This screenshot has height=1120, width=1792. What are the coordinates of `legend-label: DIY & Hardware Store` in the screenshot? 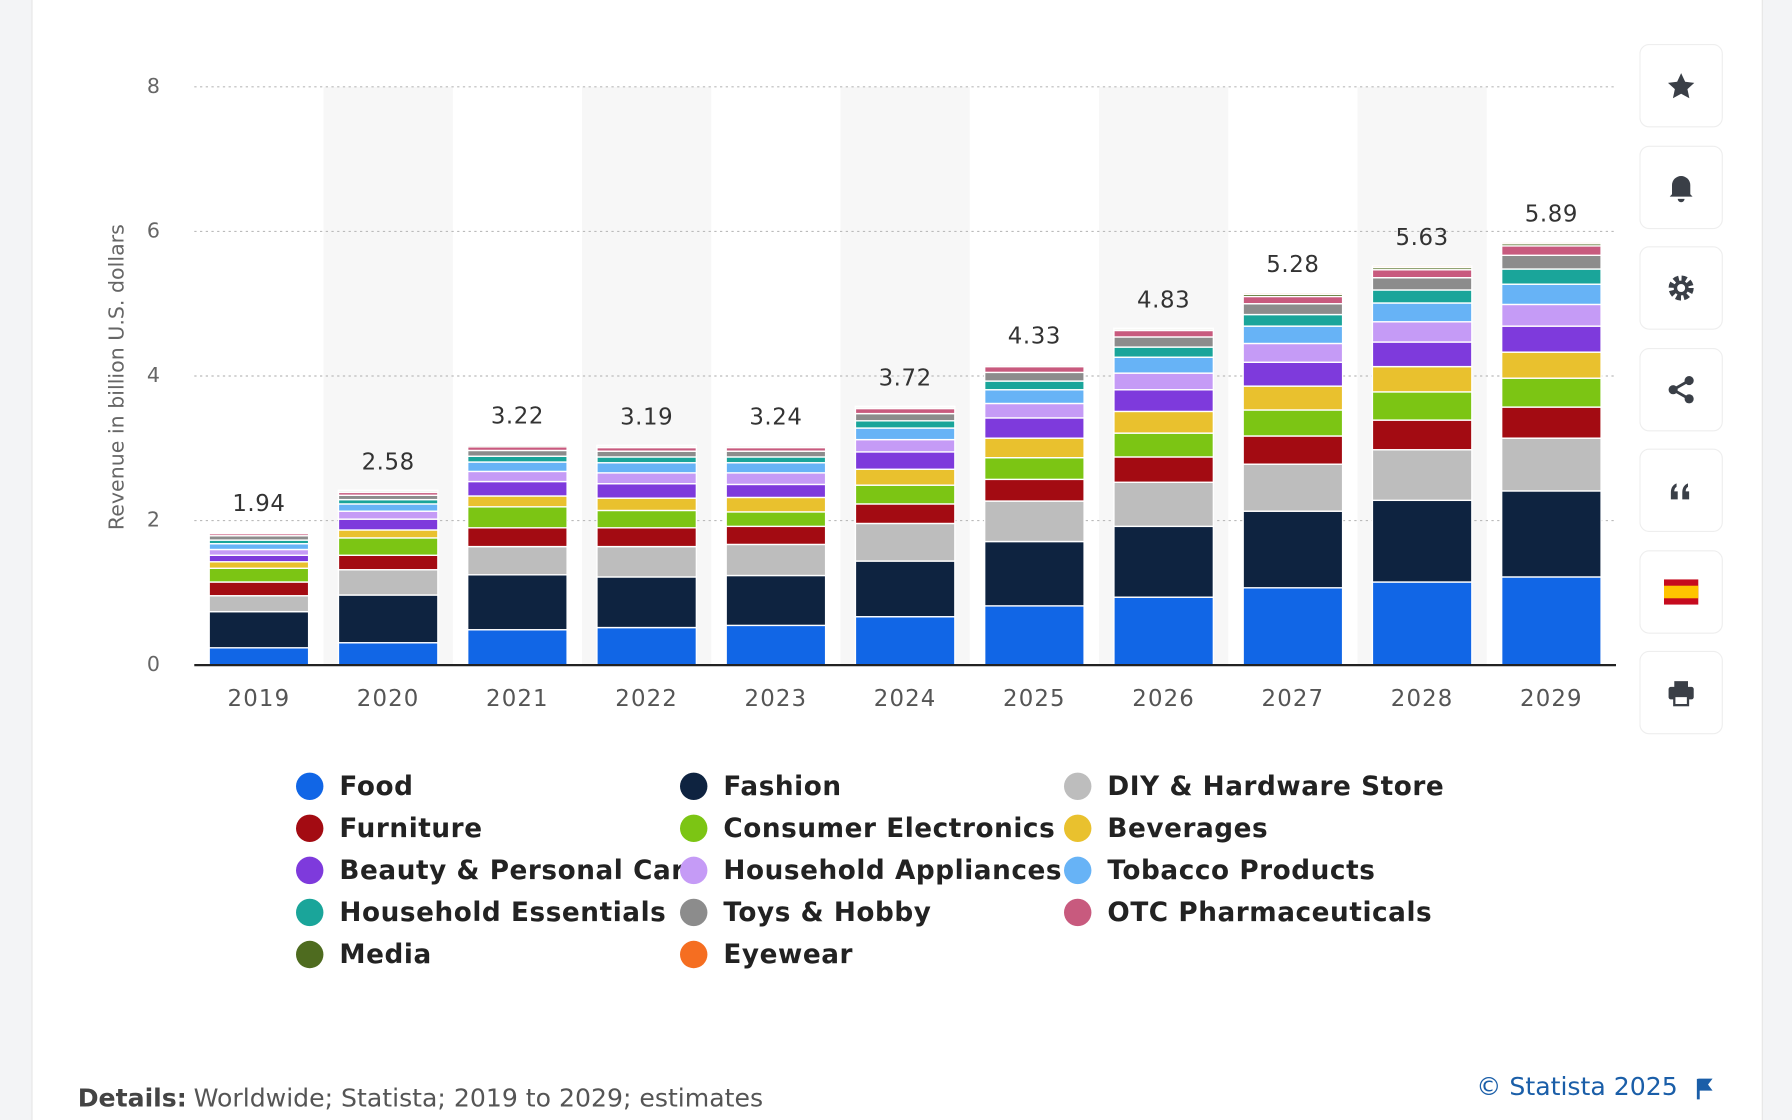 It's located at (1275, 787).